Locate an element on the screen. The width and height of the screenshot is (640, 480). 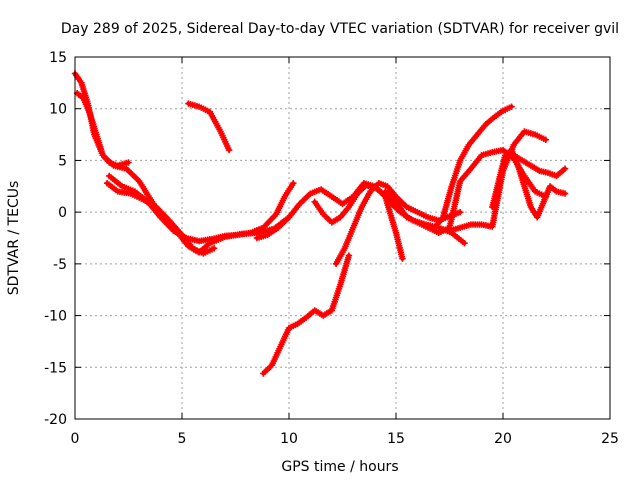
x-tick-label: 20 is located at coordinates (503, 439).